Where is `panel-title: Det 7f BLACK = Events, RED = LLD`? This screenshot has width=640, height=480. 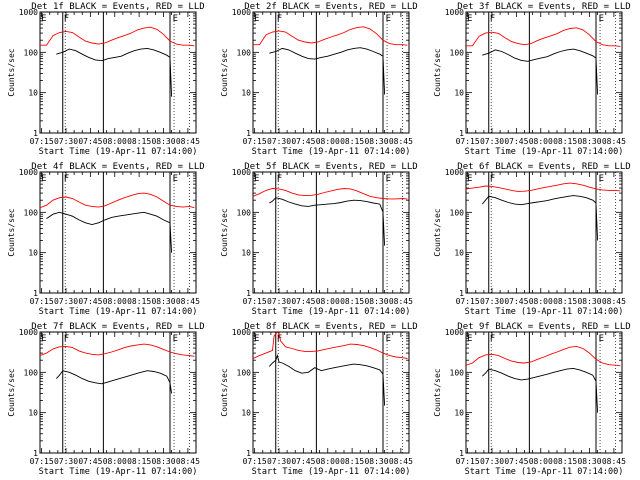 panel-title: Det 7f BLACK = Events, RED = LLD is located at coordinates (117, 327).